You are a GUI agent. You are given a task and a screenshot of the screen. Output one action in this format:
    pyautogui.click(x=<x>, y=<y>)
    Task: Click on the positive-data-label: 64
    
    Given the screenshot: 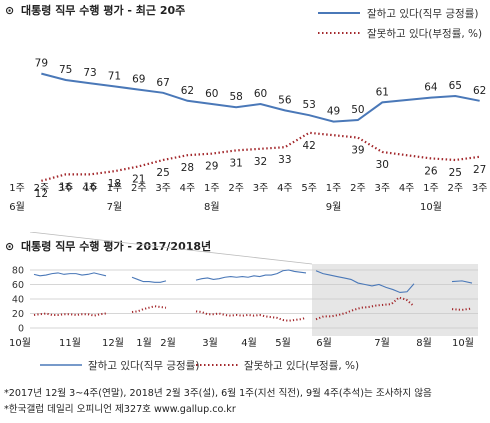 What is the action you would take?
    pyautogui.click(x=431, y=88)
    